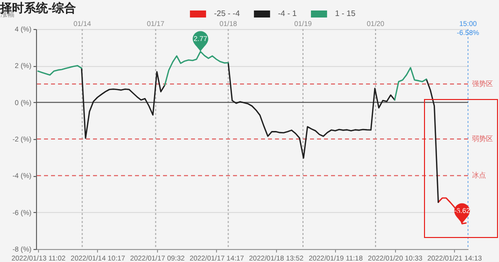 The image size is (499, 262). What do you see at coordinates (227, 13) in the screenshot?
I see `legend-label: -25 - -4` at bounding box center [227, 13].